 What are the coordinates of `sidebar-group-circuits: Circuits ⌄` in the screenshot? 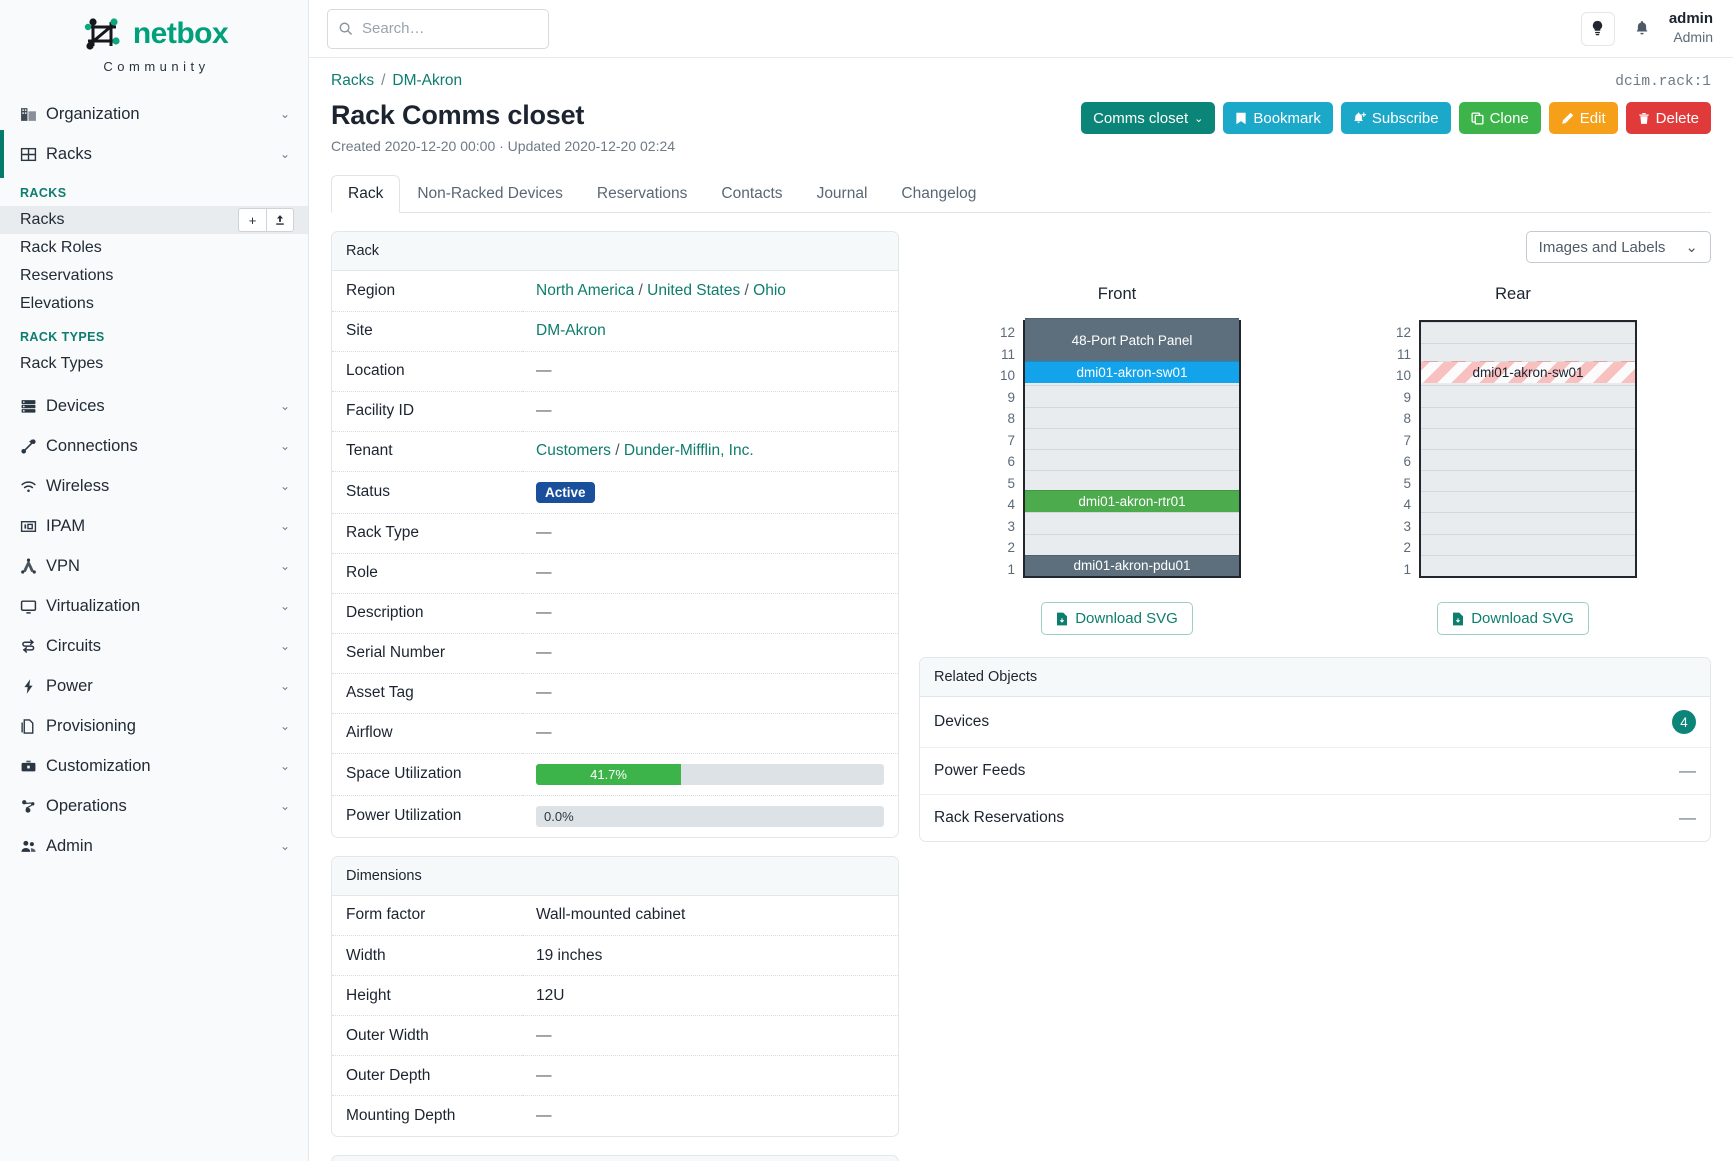 It's located at (154, 646).